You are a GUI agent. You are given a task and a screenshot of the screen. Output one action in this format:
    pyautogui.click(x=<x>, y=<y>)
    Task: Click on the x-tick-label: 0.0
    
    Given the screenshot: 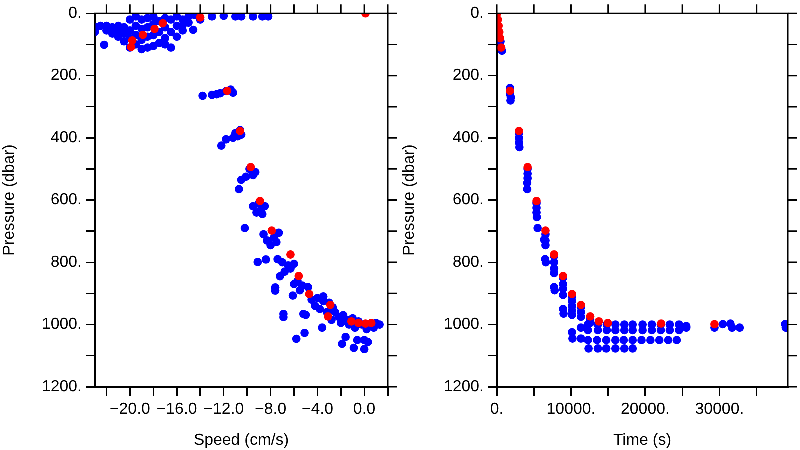 What is the action you would take?
    pyautogui.click(x=364, y=409)
    